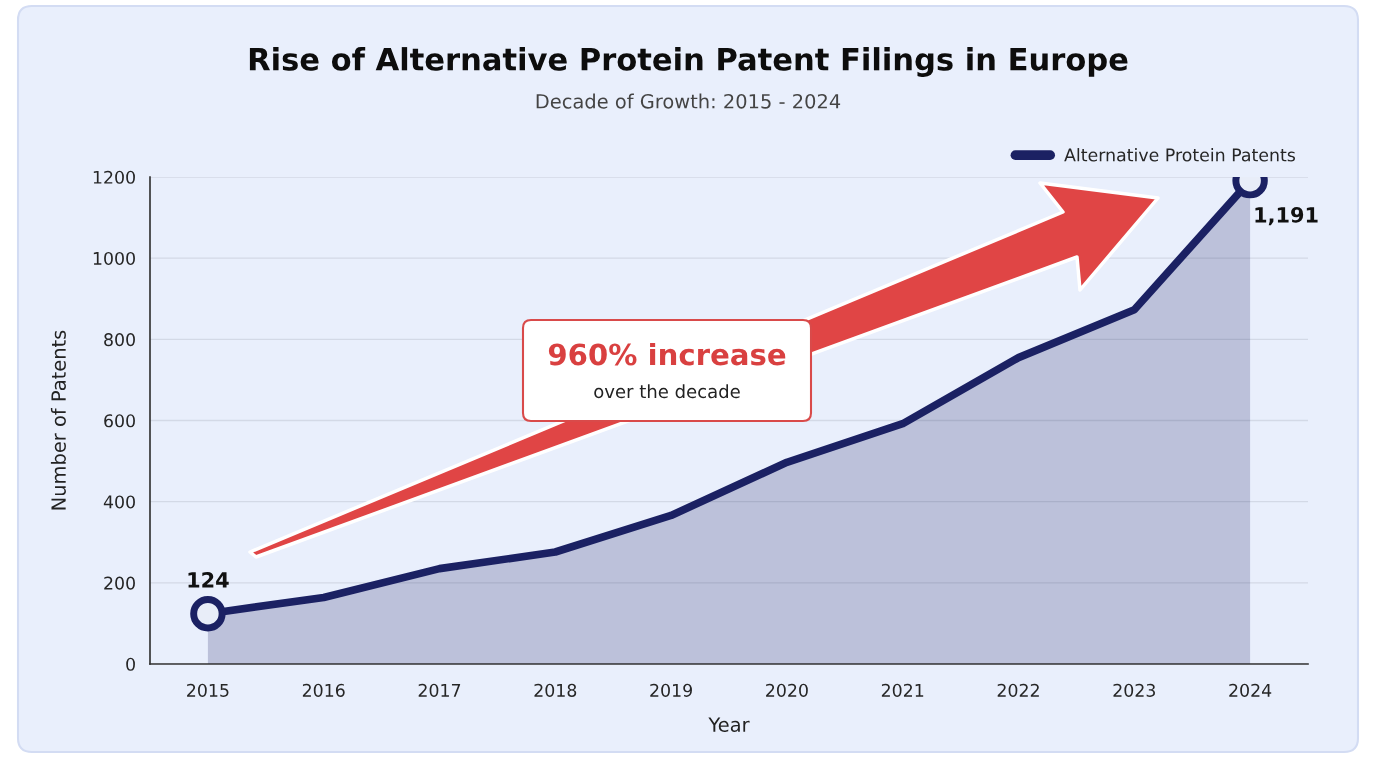 The height and width of the screenshot is (768, 1376). I want to click on x-axis-title: Year, so click(729, 724).